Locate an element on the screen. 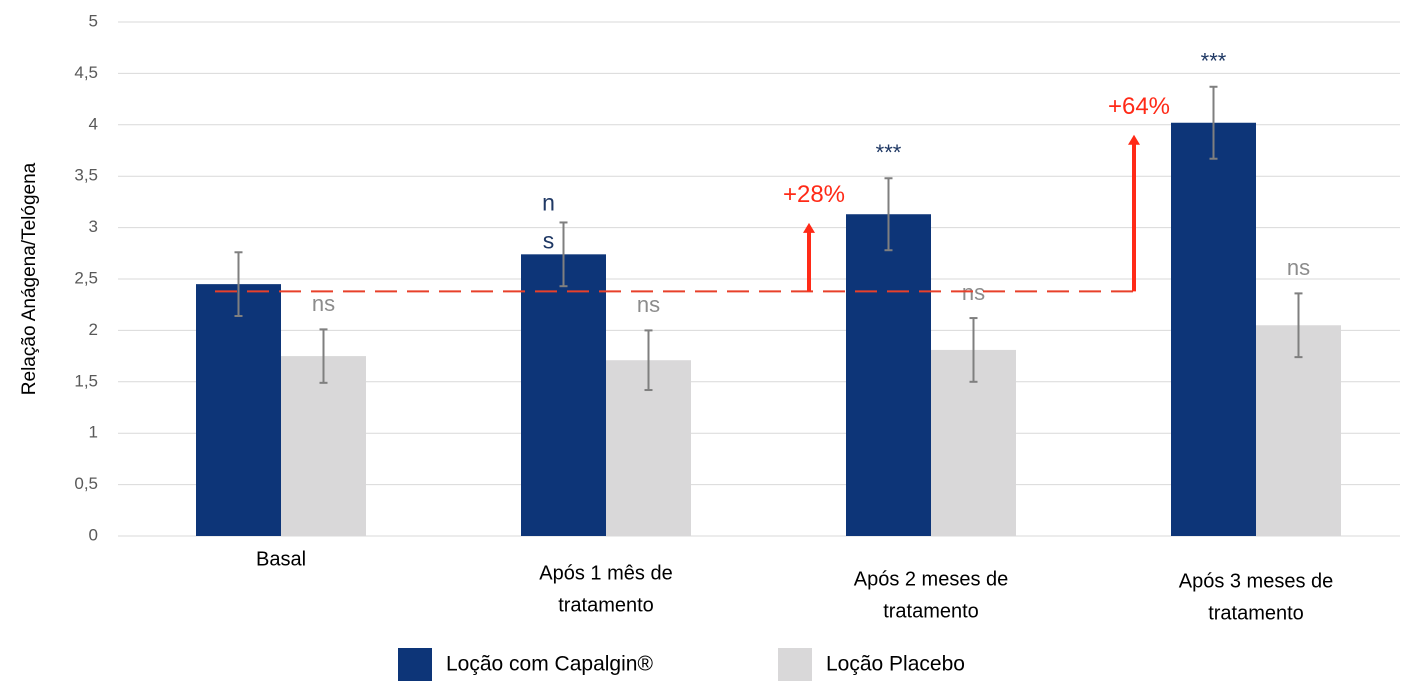  y-tick-label: 4,5 is located at coordinates (86, 72).